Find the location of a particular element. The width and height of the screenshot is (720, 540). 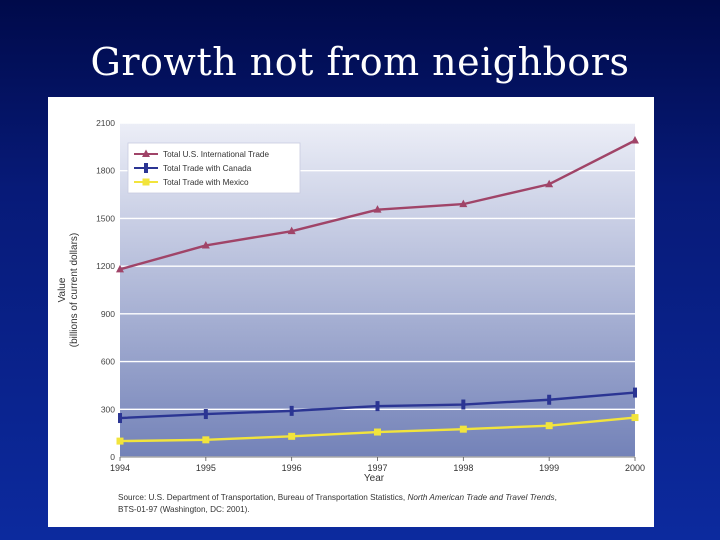

x-tick-label: 1995 is located at coordinates (206, 468).